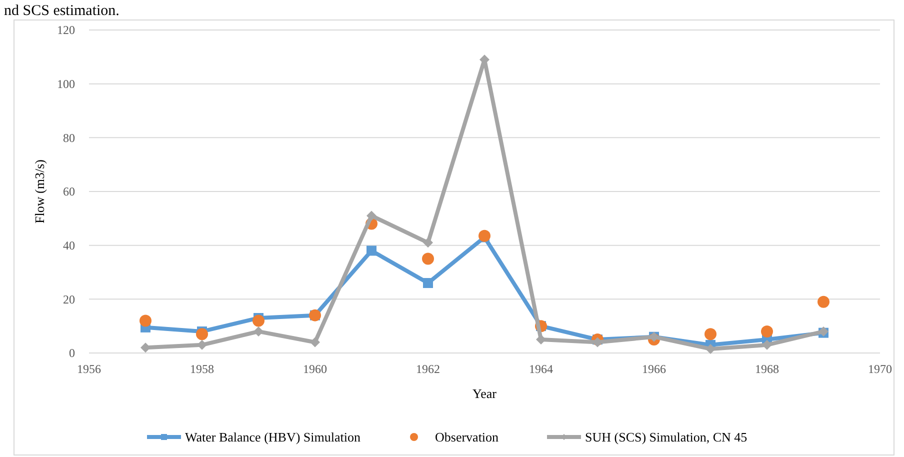  I want to click on text: nd SCS estimation., so click(62, 11).